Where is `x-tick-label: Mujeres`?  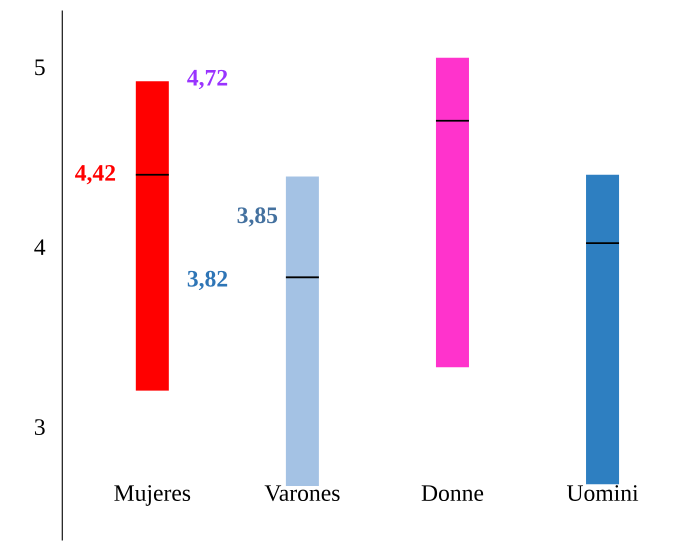 x-tick-label: Mujeres is located at coordinates (152, 495).